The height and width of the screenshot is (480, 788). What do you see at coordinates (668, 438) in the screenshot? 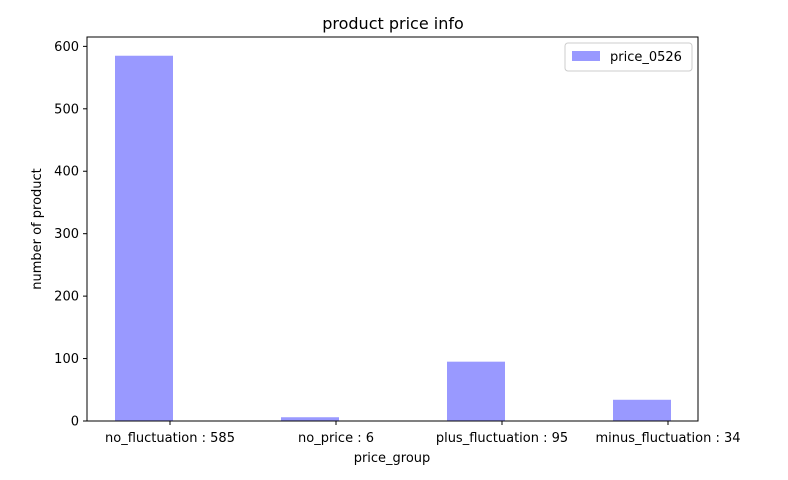
I see `x-tick-label: minus_fluctuation : 34` at bounding box center [668, 438].